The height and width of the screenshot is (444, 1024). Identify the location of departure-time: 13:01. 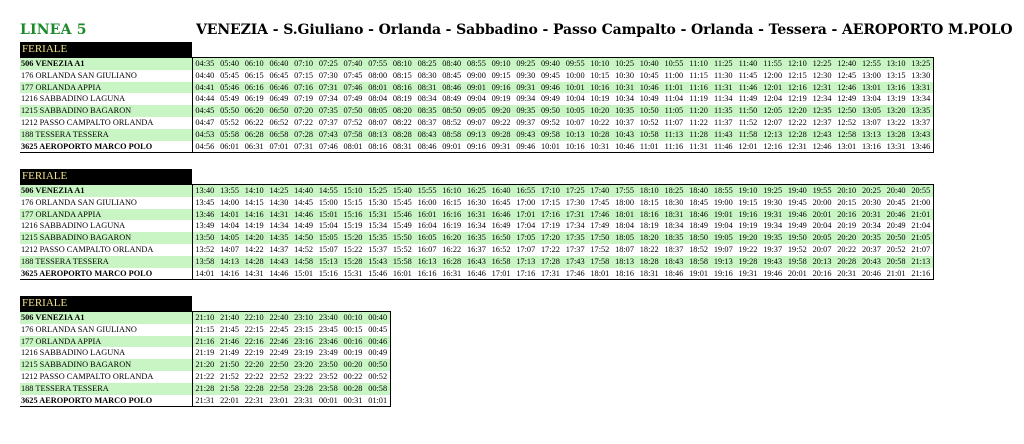
(871, 87).